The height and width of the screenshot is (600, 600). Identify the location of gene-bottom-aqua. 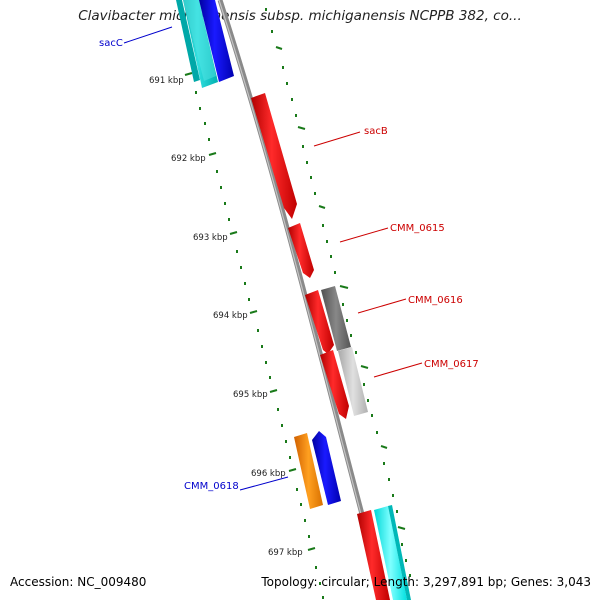
(390, 553).